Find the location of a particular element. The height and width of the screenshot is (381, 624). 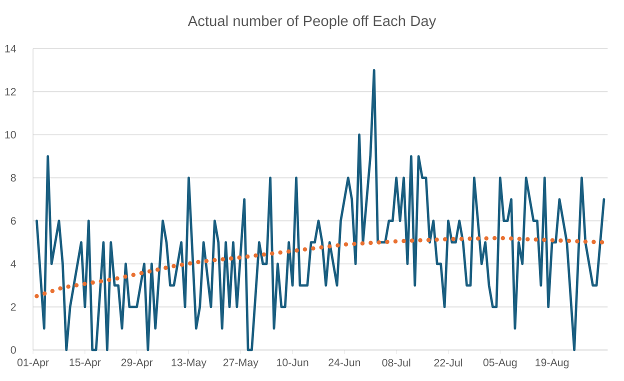

y-tick-label: 14 is located at coordinates (10, 48).